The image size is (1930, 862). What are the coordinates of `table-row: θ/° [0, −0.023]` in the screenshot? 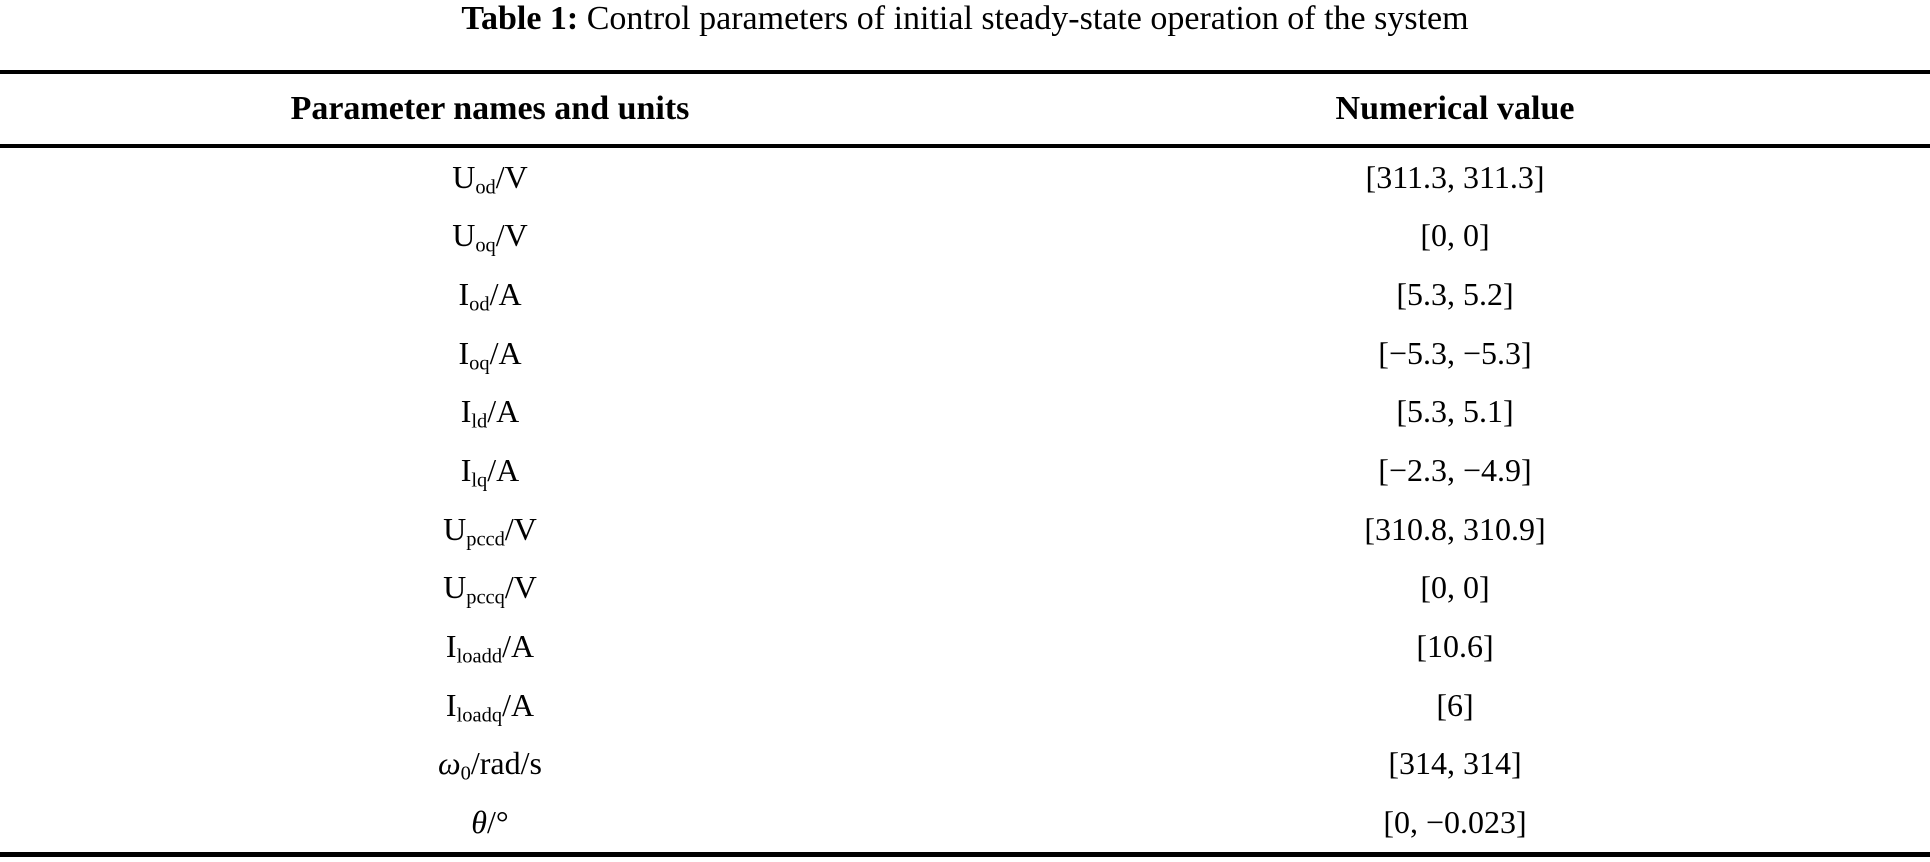 It's located at (965, 822).